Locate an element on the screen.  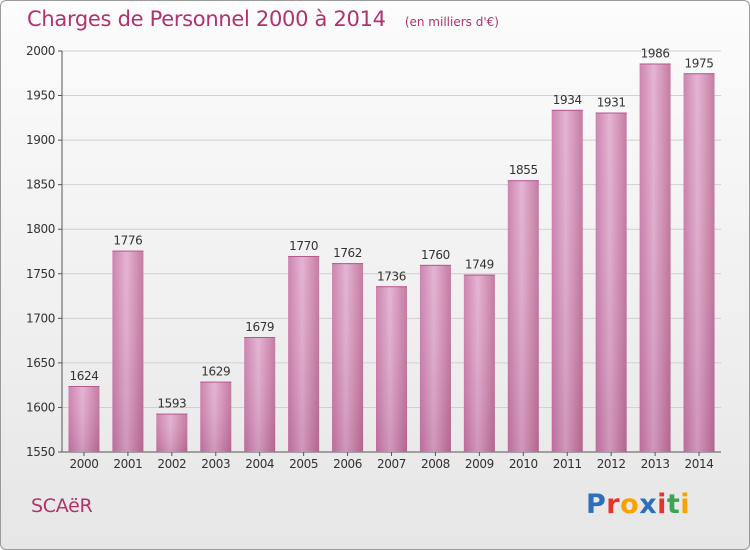
x-tick-label: 2005 is located at coordinates (303, 464).